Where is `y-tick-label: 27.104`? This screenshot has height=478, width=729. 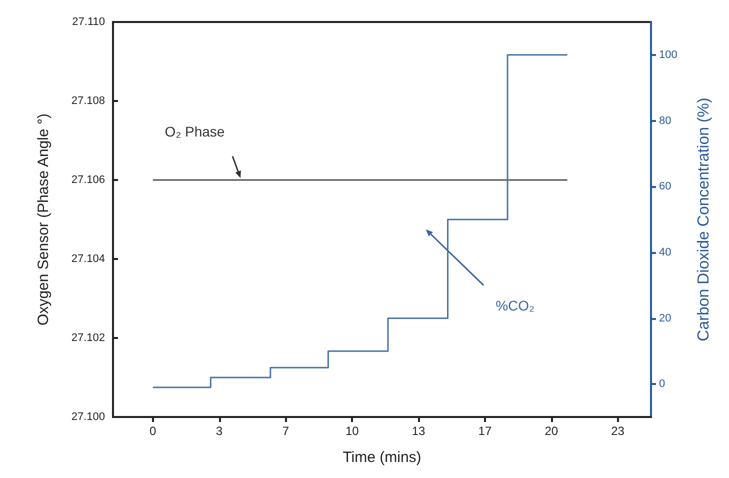
y-tick-label: 27.104 is located at coordinates (88, 259).